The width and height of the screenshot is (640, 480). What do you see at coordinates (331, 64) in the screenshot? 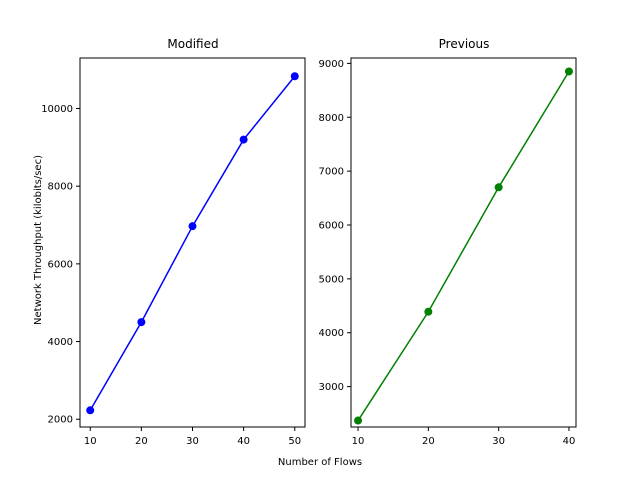
I see `y-tick-label: 9000` at bounding box center [331, 64].